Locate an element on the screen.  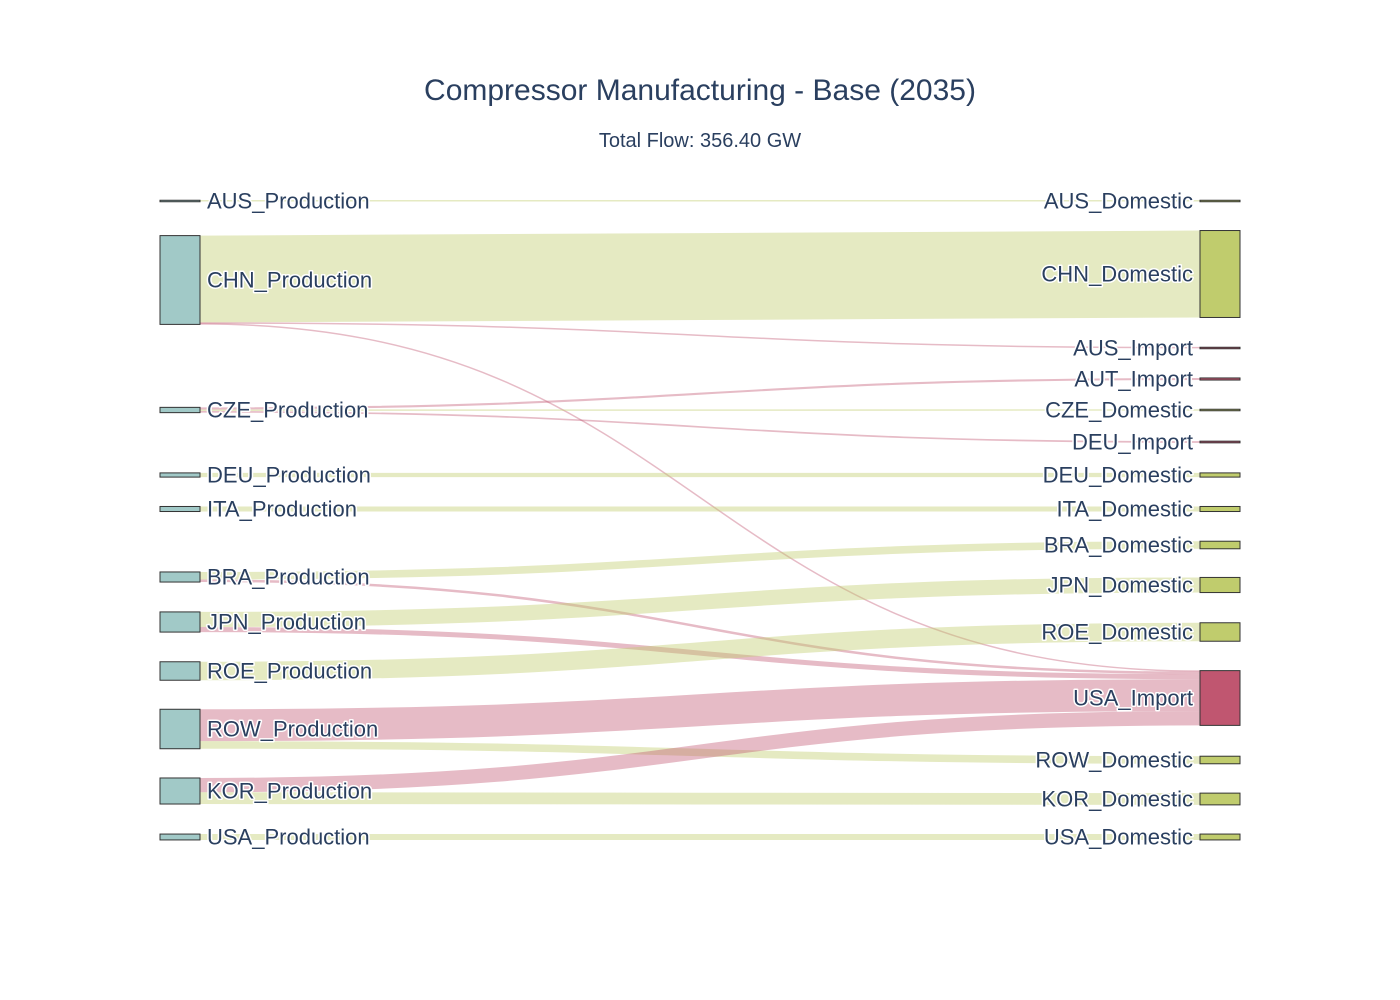
node-label-row-production: ROW_Production is located at coordinates (292, 729).